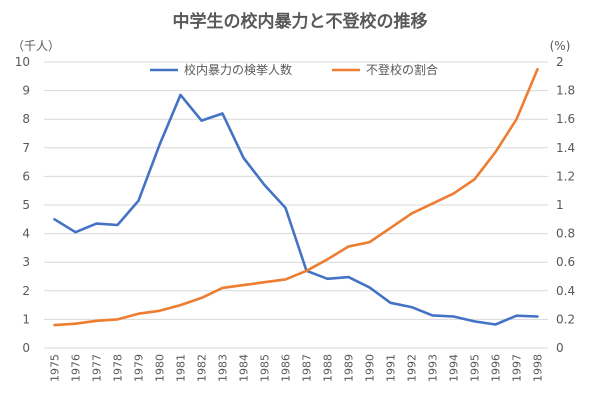 The width and height of the screenshot is (600, 406). Describe the element at coordinates (307, 368) in the screenshot. I see `x-tick-label: 1987` at that location.